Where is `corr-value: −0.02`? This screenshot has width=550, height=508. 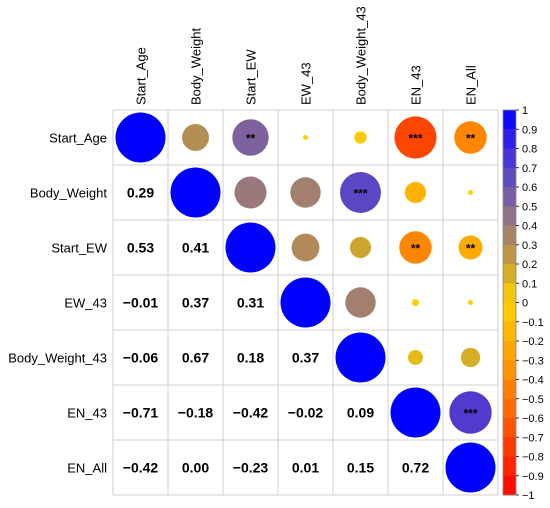 corr-value: −0.02 is located at coordinates (306, 413).